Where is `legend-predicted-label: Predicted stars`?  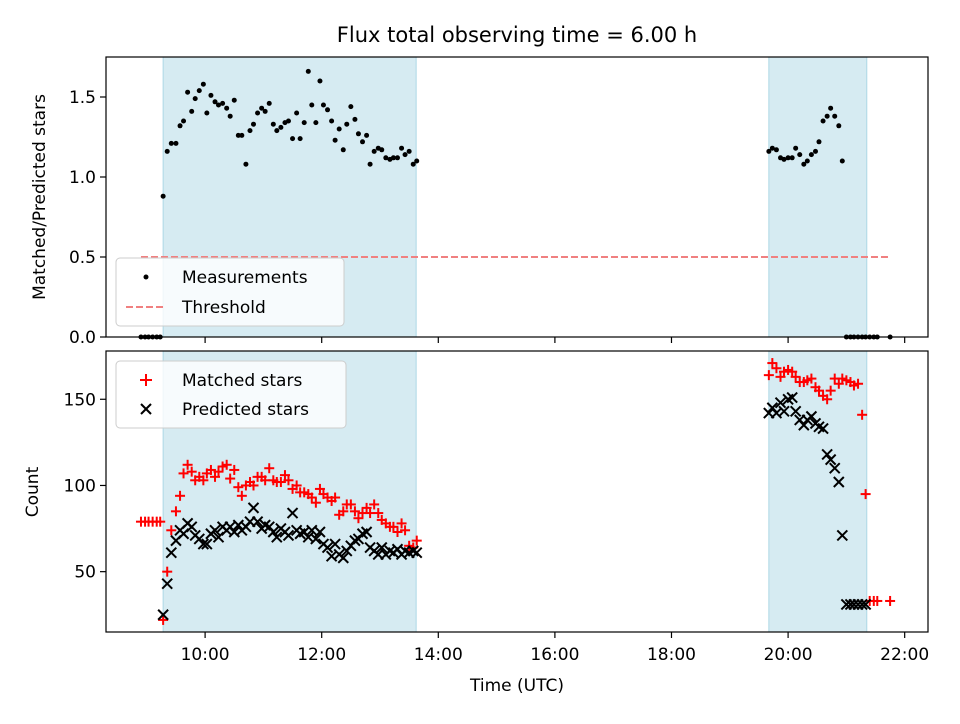 legend-predicted-label: Predicted stars is located at coordinates (245, 410).